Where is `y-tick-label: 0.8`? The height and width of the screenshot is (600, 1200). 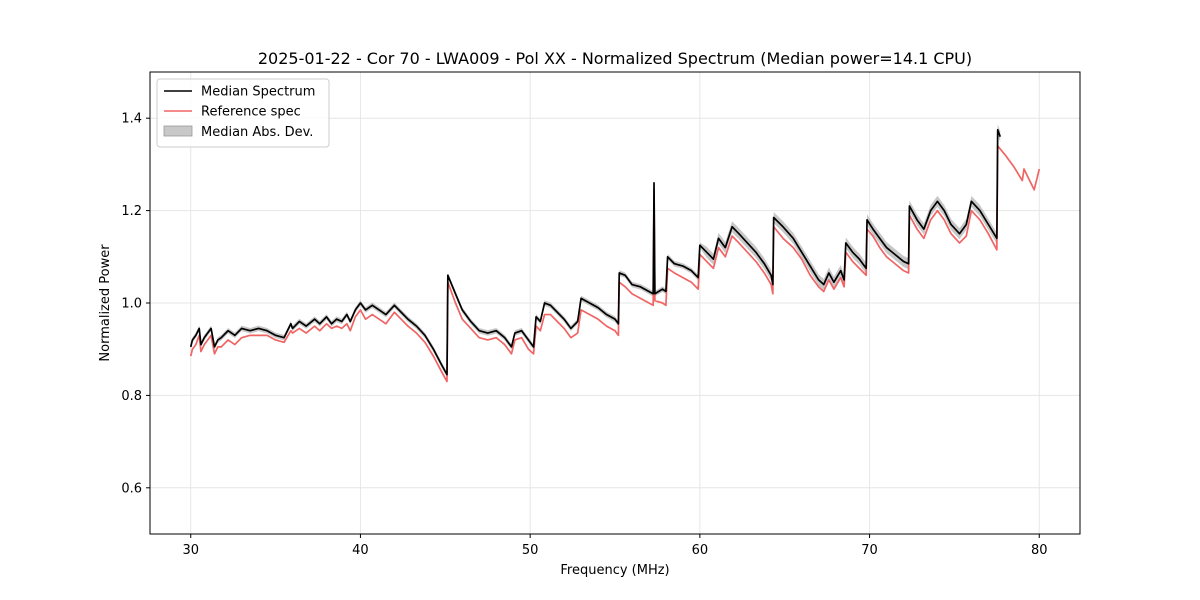 y-tick-label: 0.8 is located at coordinates (131, 396).